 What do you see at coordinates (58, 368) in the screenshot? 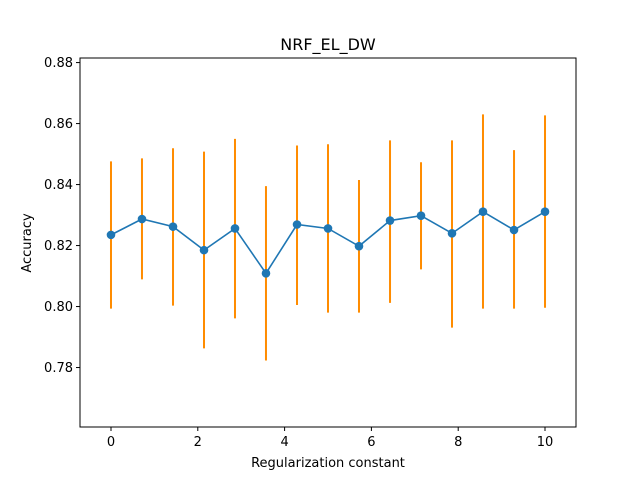
I see `y-tick-label: 0.78` at bounding box center [58, 368].